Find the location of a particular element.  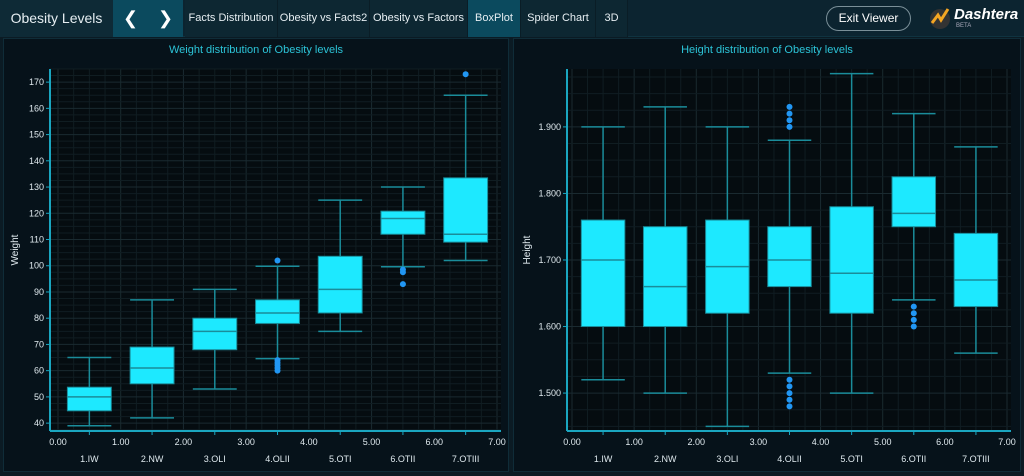

x-tick-label: 4.00 is located at coordinates (309, 442).